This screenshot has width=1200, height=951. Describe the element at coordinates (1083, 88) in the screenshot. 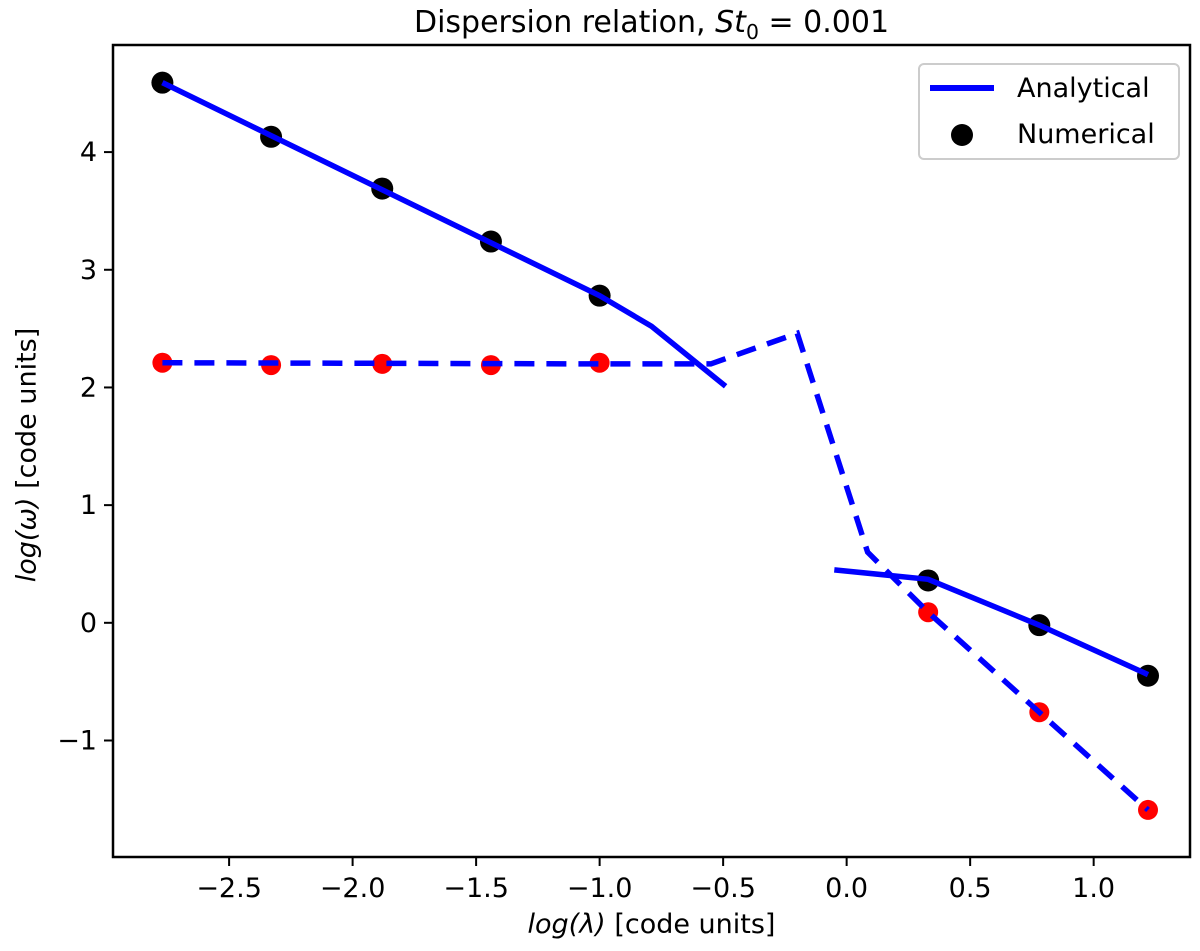

I see `legend-label-analytical: Analytical` at that location.